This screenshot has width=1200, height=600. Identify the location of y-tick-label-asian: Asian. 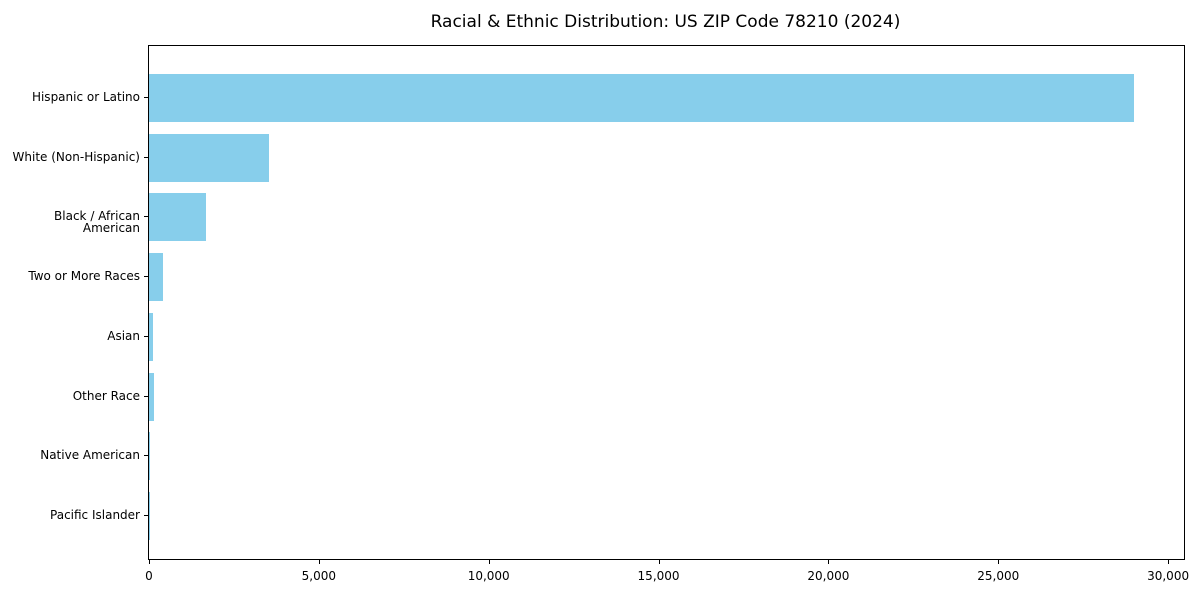
(123, 335).